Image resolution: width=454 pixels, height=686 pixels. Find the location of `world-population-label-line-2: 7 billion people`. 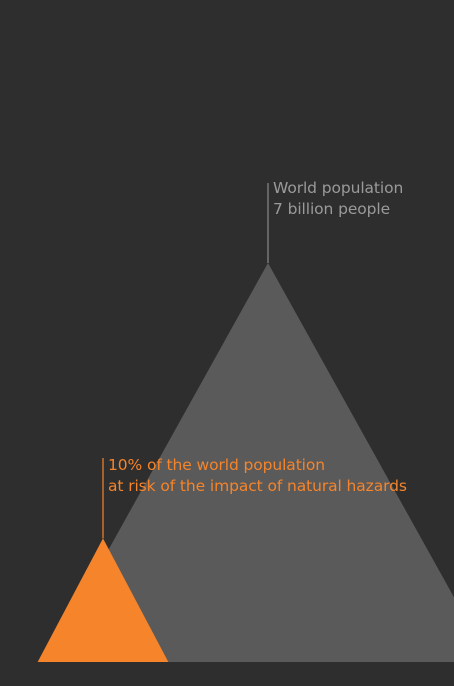

world-population-label-line-2: 7 billion people is located at coordinates (332, 209).